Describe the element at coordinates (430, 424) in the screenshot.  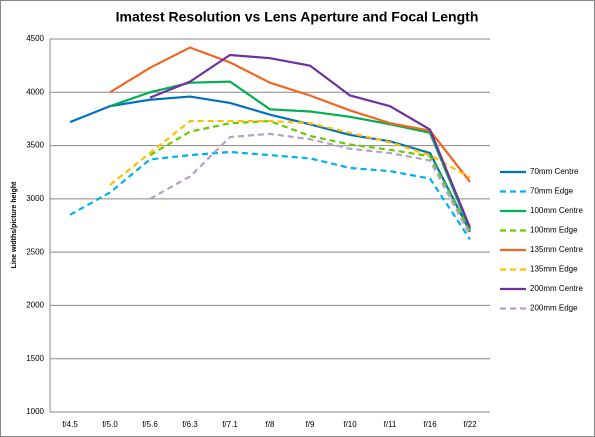
I see `x-tick-label: f/16` at that location.